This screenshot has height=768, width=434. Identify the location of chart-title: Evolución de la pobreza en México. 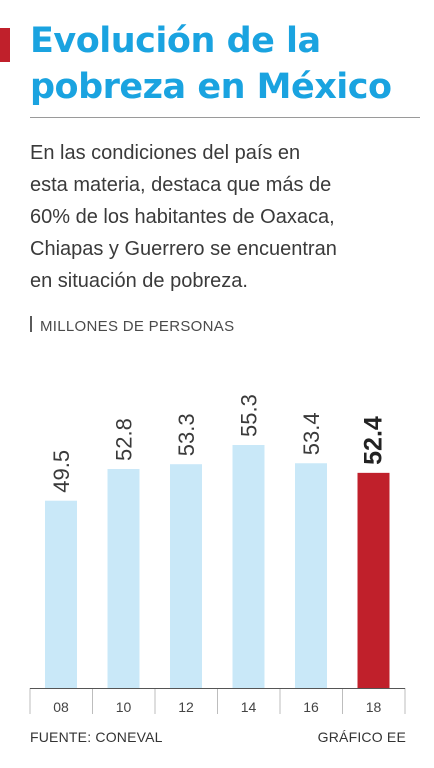
(230, 64).